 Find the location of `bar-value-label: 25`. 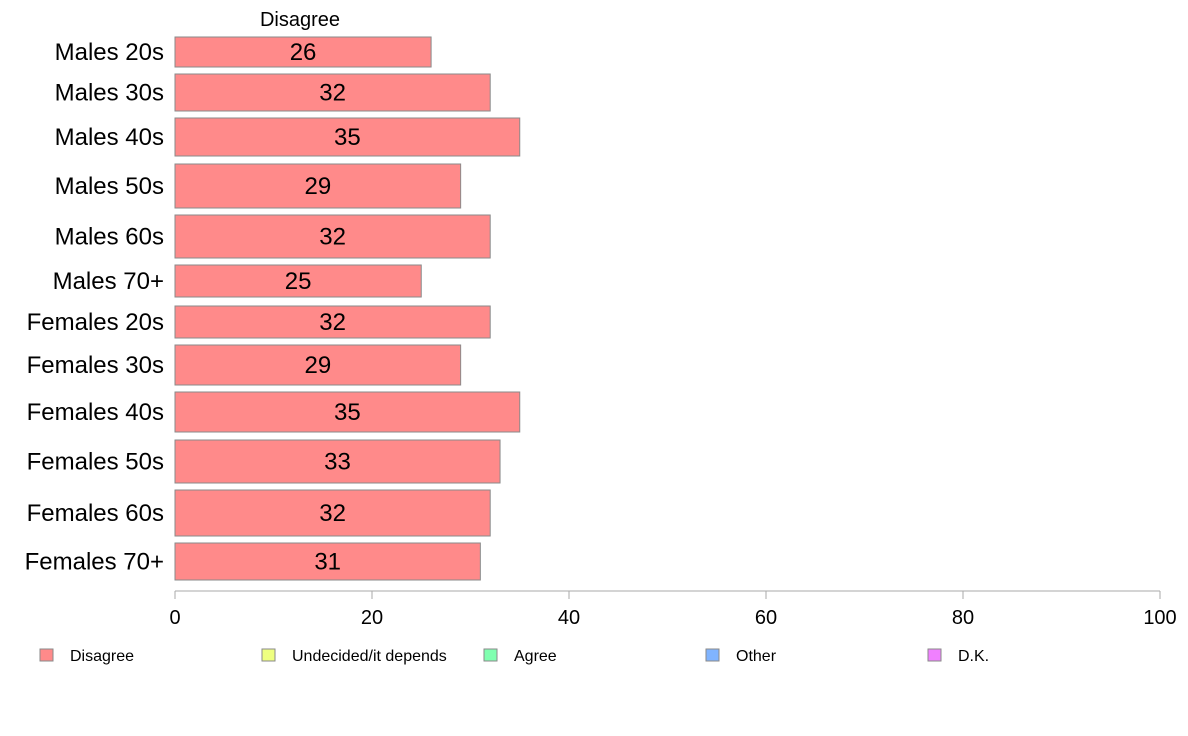

bar-value-label: 25 is located at coordinates (298, 281).